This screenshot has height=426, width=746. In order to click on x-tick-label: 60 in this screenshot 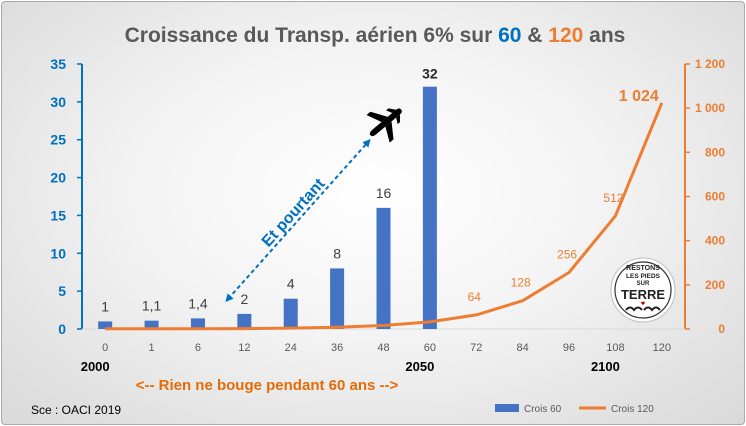, I will do `click(430, 348)`.